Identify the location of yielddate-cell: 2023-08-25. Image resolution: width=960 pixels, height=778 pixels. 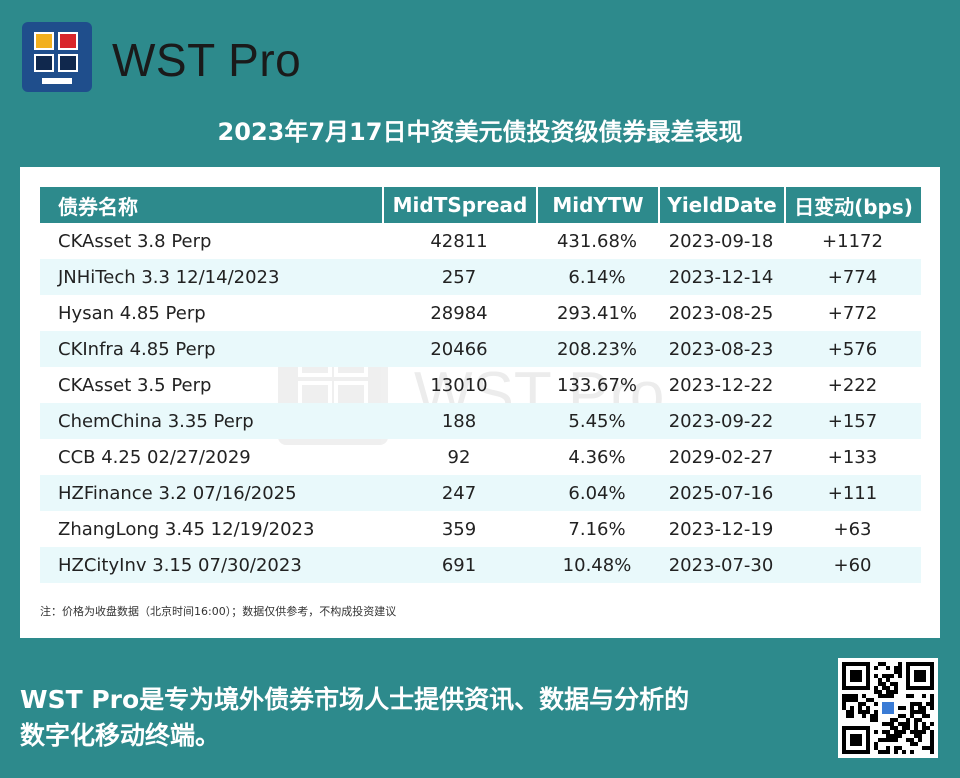
(721, 313).